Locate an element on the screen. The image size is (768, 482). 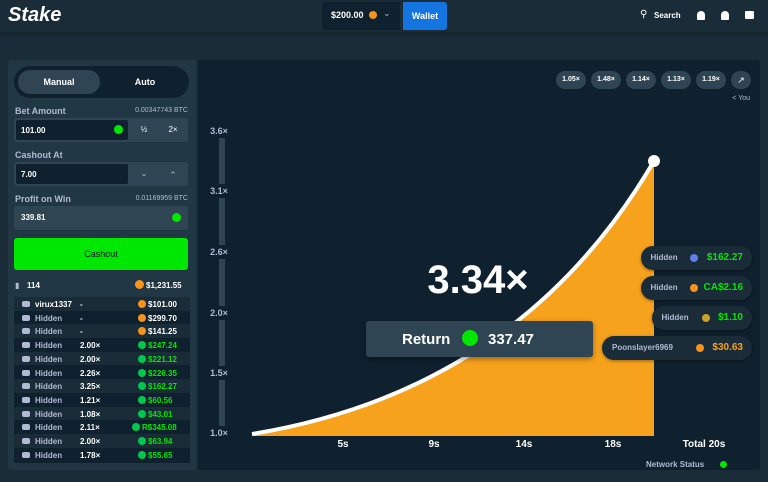
y-axis-label: 3.6× is located at coordinates (219, 131).